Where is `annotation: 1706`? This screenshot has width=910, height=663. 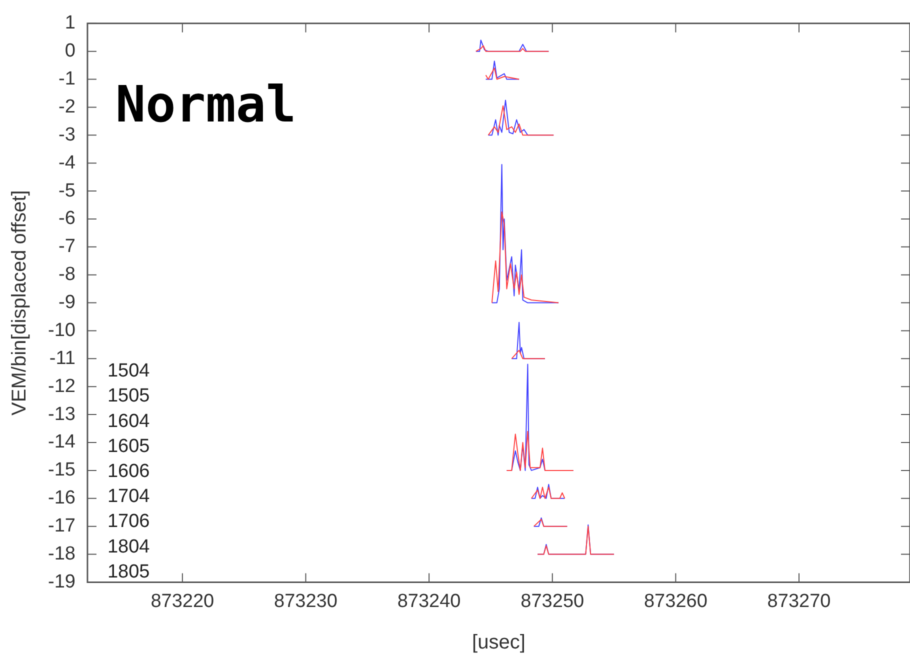 annotation: 1706 is located at coordinates (128, 521).